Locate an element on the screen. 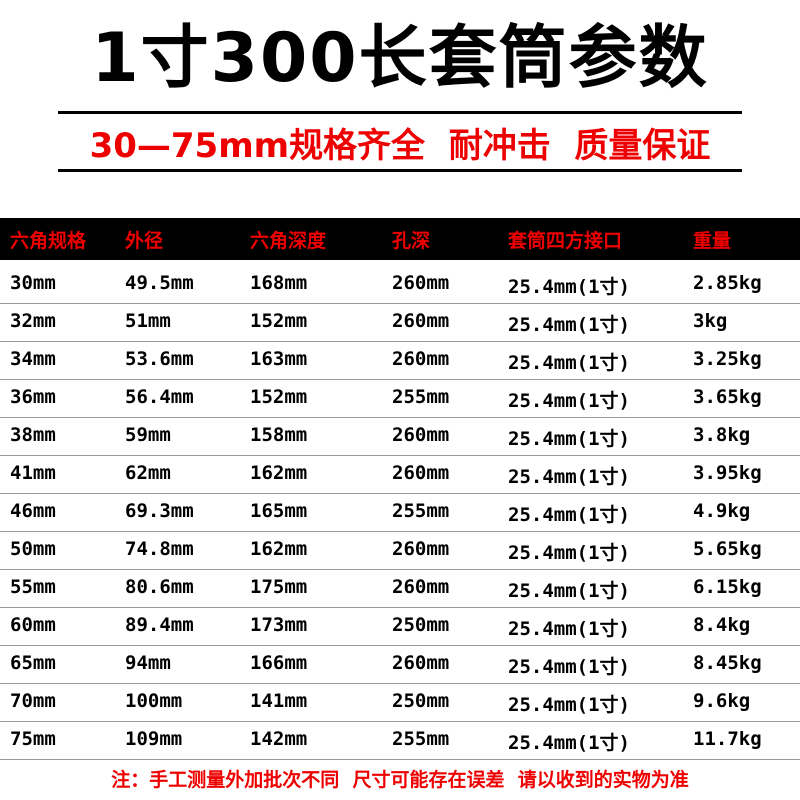 The width and height of the screenshot is (800, 800). table-row: 70mm 100mm 141mm 250mm 25.4mm(1寸) 9.6kg is located at coordinates (400, 702).